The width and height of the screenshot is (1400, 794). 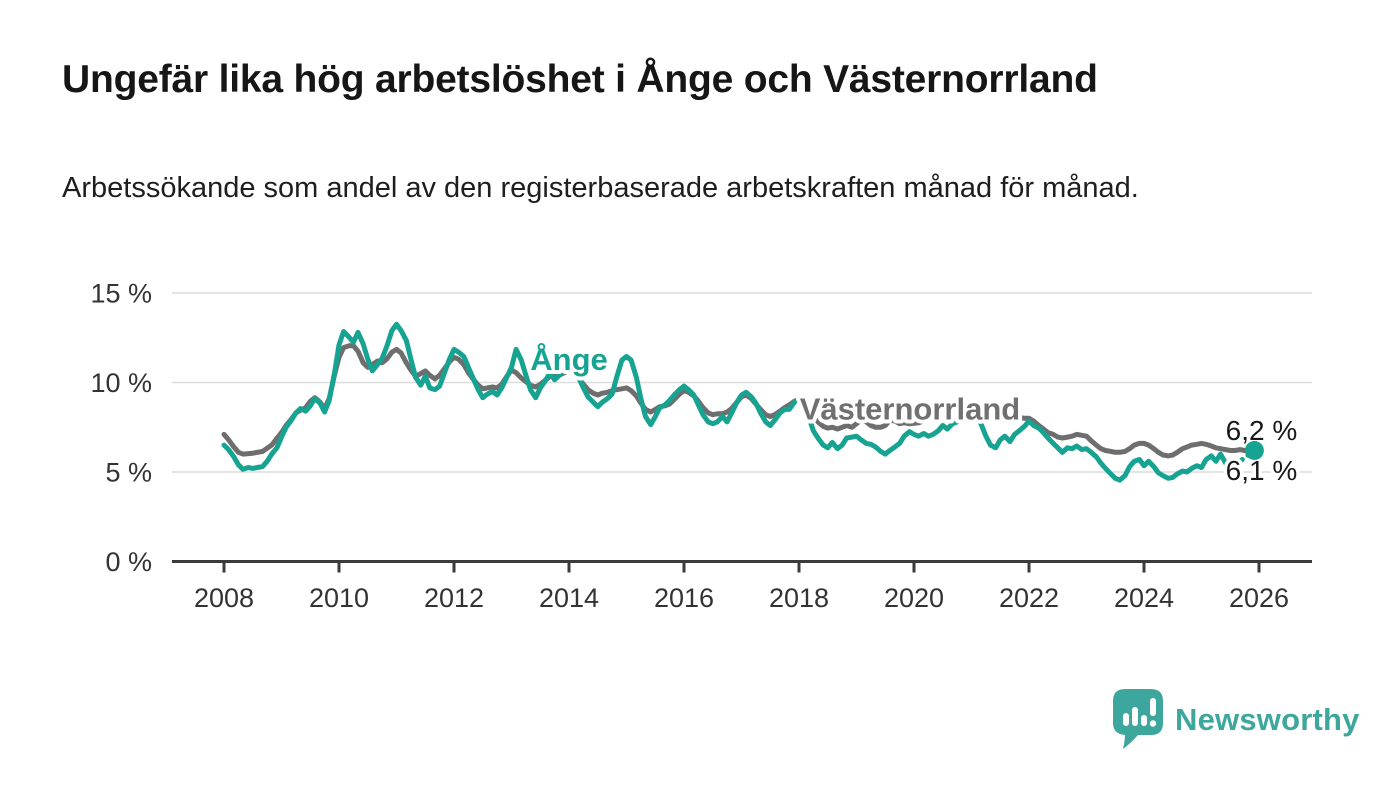 What do you see at coordinates (1267, 719) in the screenshot?
I see `brand-wordmark: Newsworthy` at bounding box center [1267, 719].